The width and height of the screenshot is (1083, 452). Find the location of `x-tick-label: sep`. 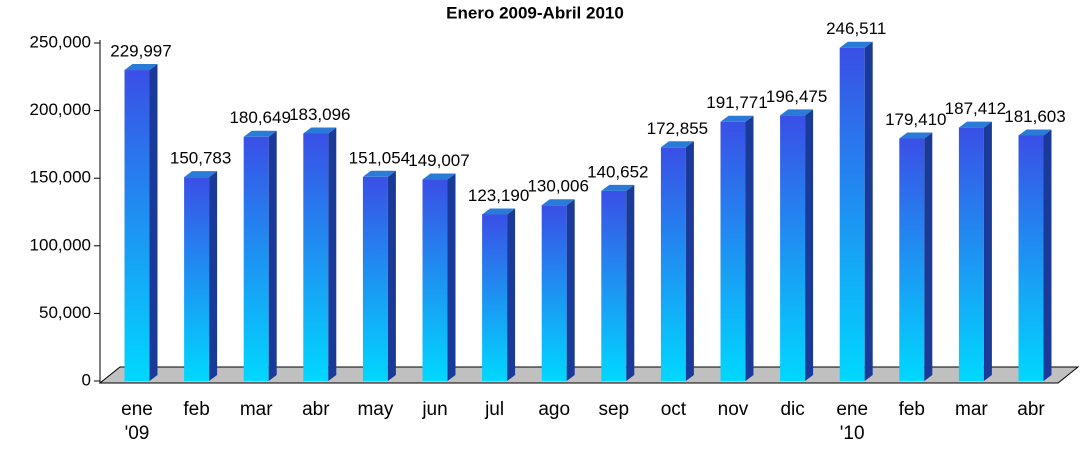

x-tick-label: sep is located at coordinates (614, 409).